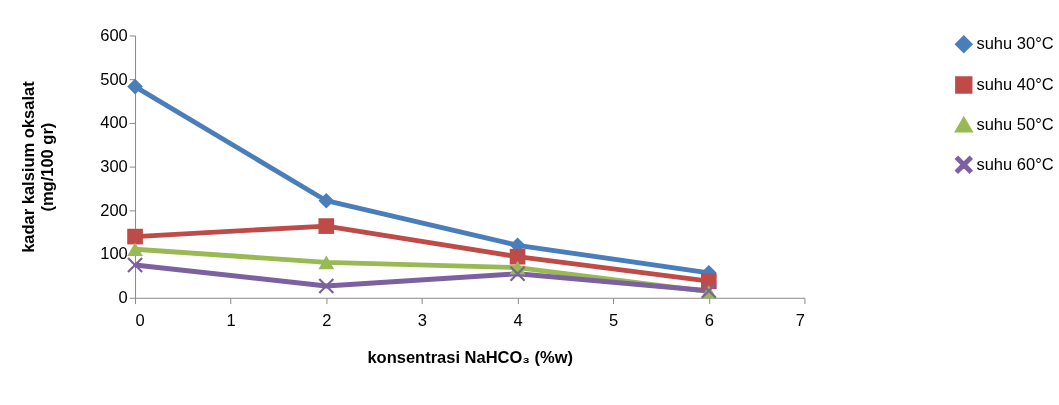  What do you see at coordinates (114, 34) in the screenshot?
I see `y-tick-label: 600` at bounding box center [114, 34].